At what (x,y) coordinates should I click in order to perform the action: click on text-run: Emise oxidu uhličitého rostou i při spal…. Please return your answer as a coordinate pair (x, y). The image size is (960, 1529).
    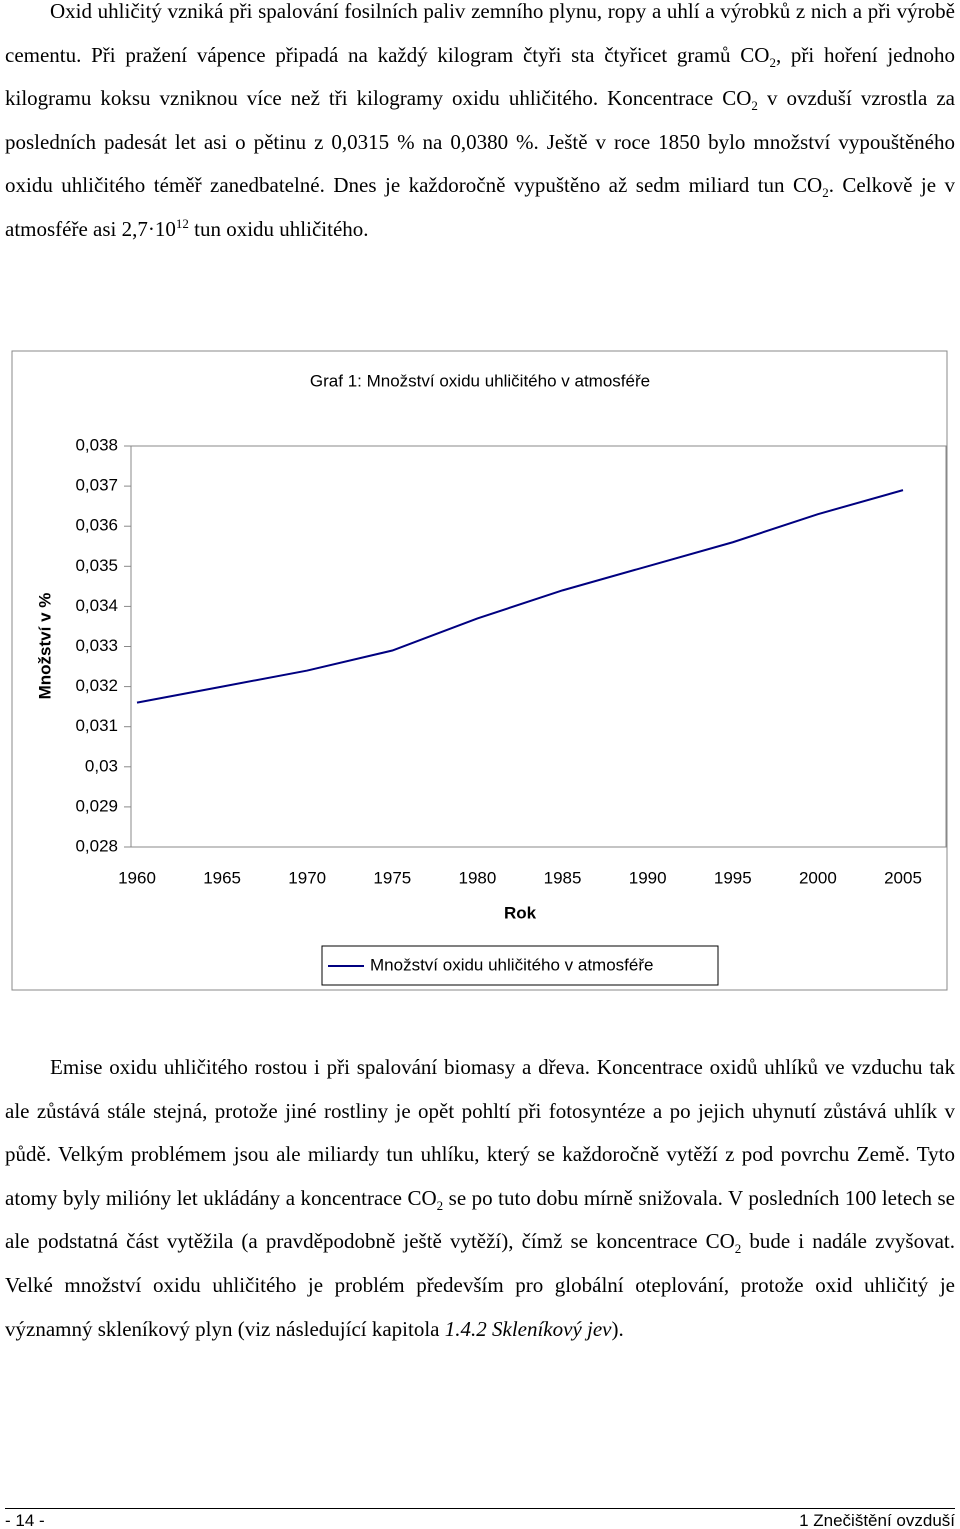
    Looking at the image, I should click on (480, 1132).